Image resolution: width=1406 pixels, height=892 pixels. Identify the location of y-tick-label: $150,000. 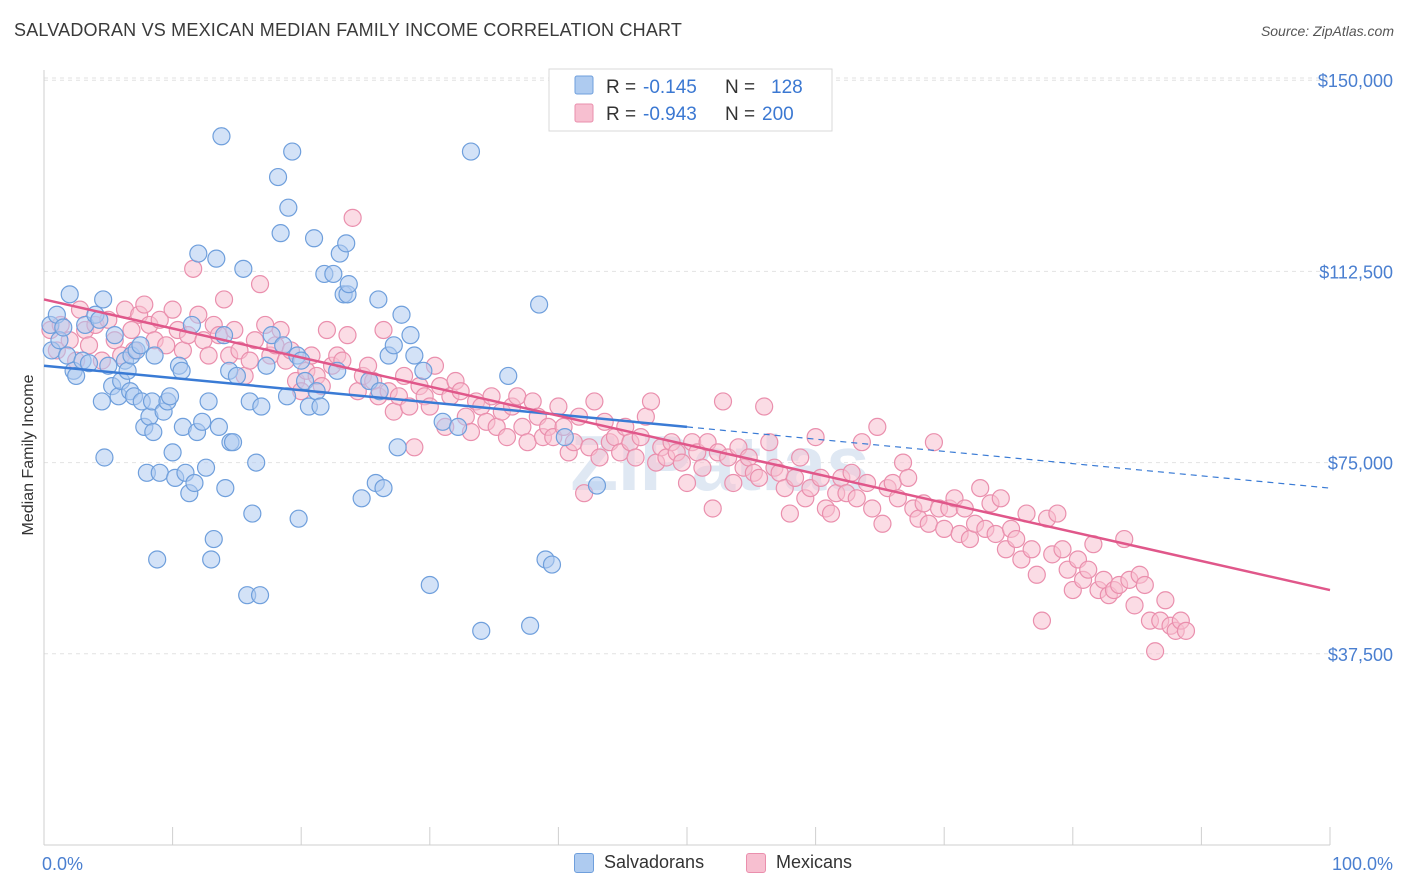
(1355, 81).